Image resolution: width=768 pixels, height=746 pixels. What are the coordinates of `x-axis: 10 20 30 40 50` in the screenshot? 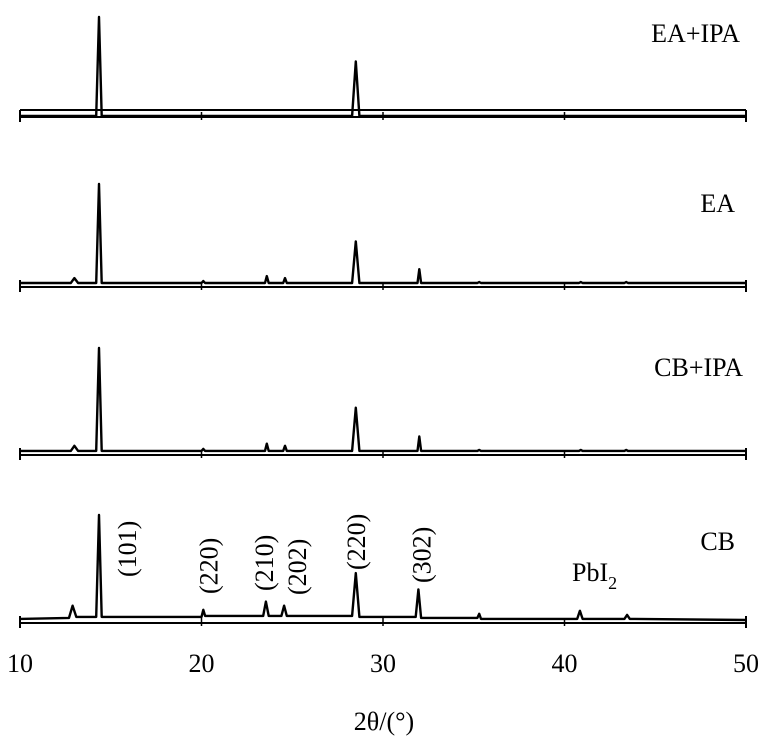 It's located at (383, 663).